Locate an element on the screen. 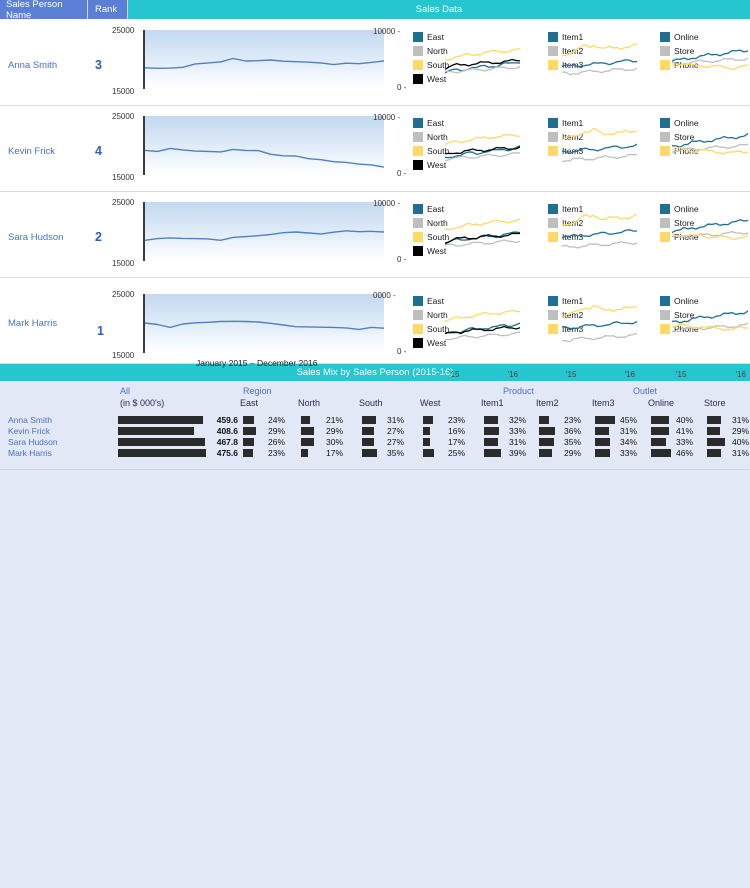 Image resolution: width=750 pixels, height=888 pixels. mix-row-name: Sara Hudson is located at coordinates (33, 442).